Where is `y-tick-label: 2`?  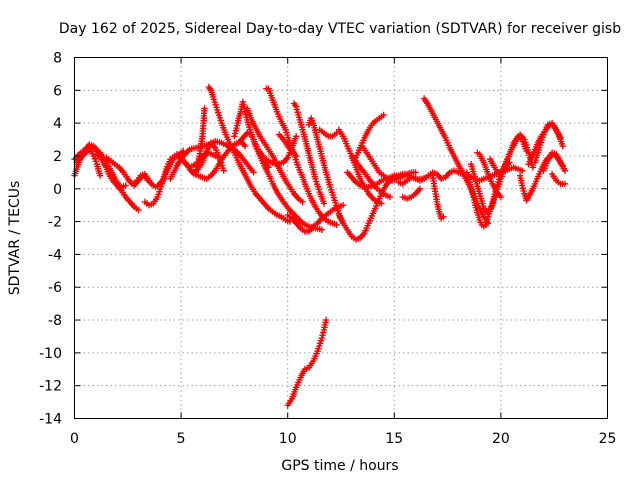 y-tick-label: 2 is located at coordinates (57, 157).